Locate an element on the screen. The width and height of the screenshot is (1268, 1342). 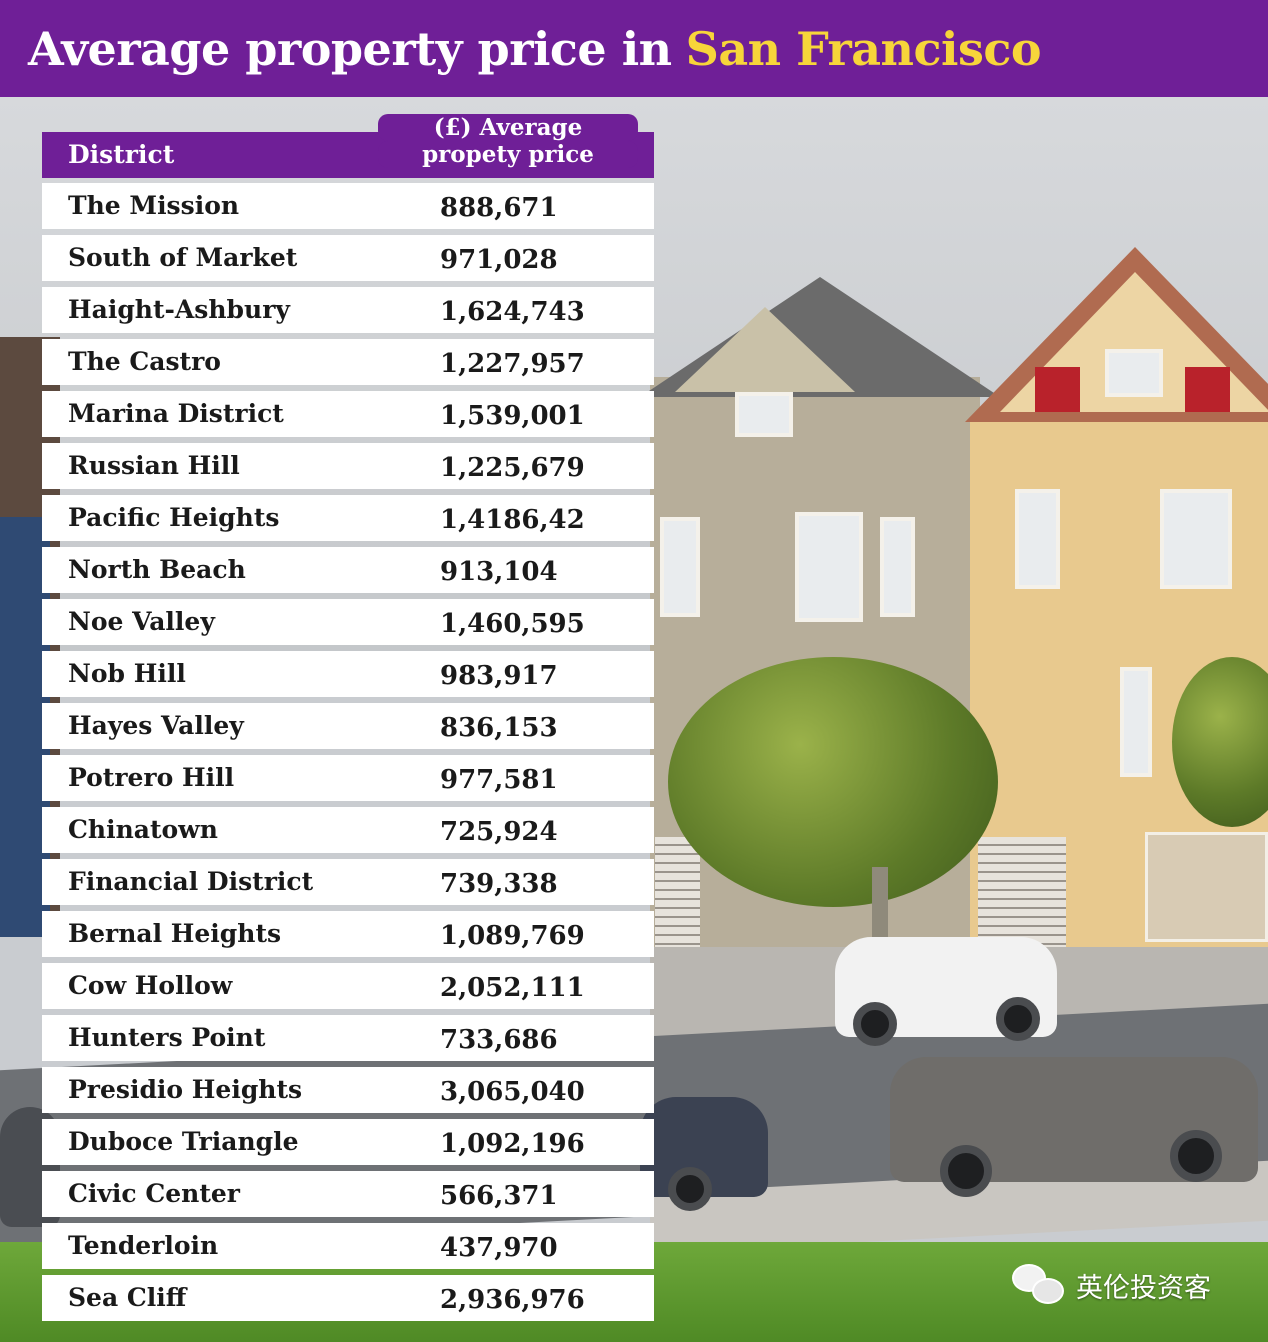
district-name: Presidio Heights is located at coordinates (185, 1089).